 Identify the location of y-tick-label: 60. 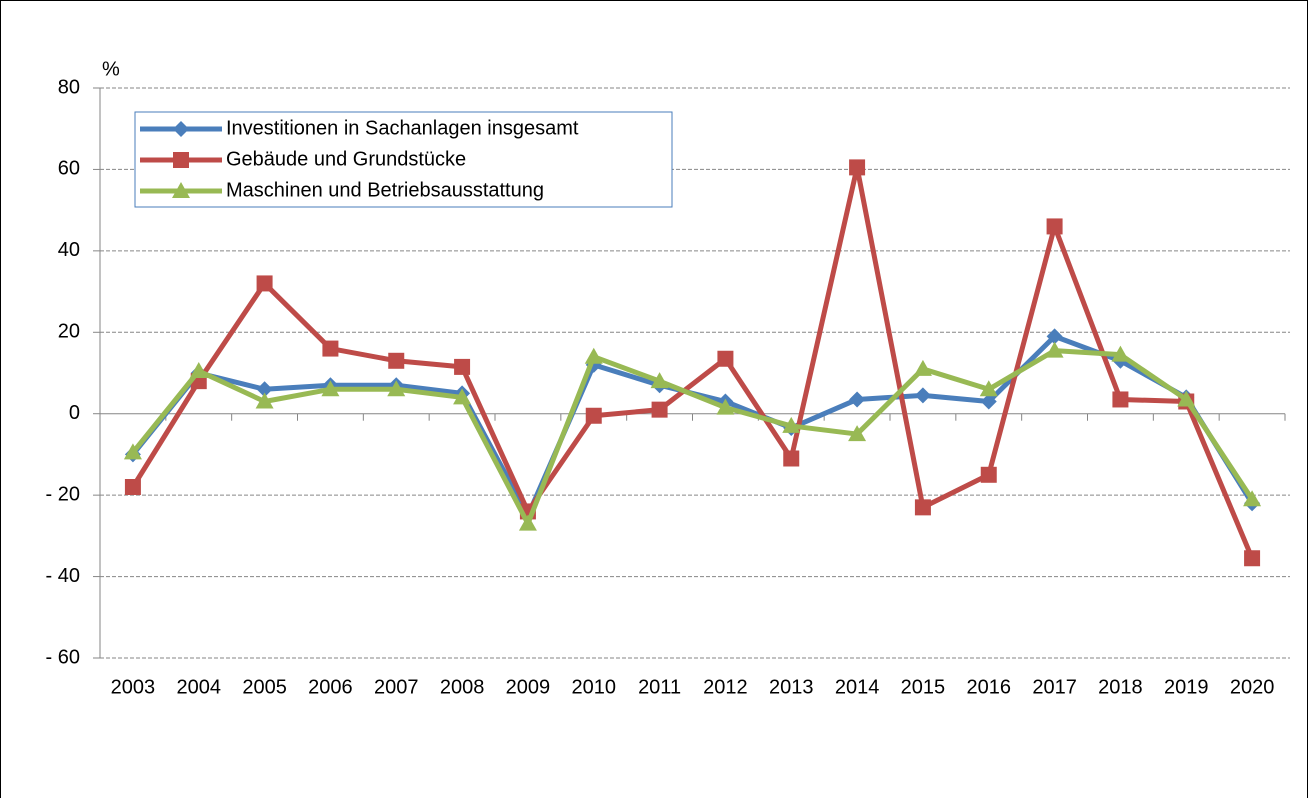
(69, 169).